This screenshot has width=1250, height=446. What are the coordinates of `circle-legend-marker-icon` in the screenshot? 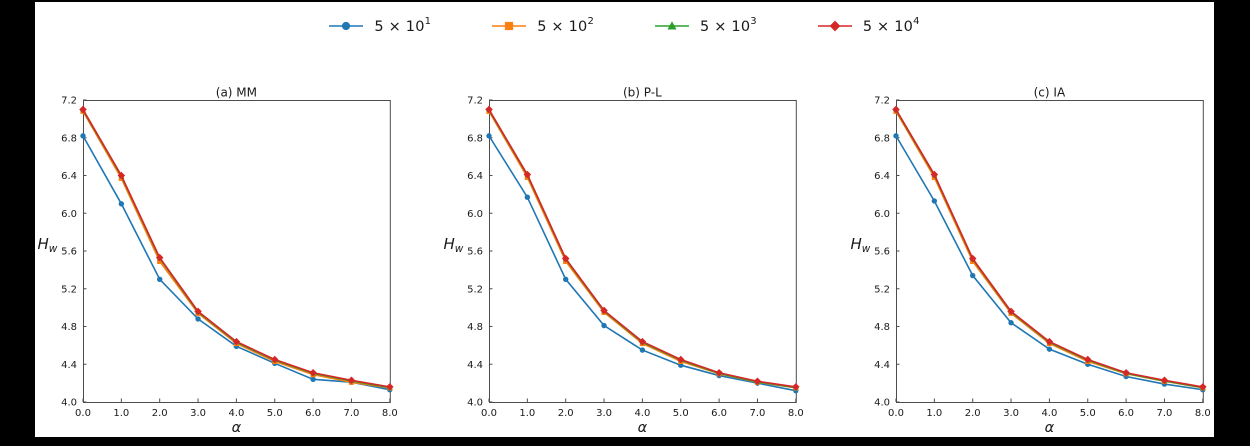 It's located at (346, 26).